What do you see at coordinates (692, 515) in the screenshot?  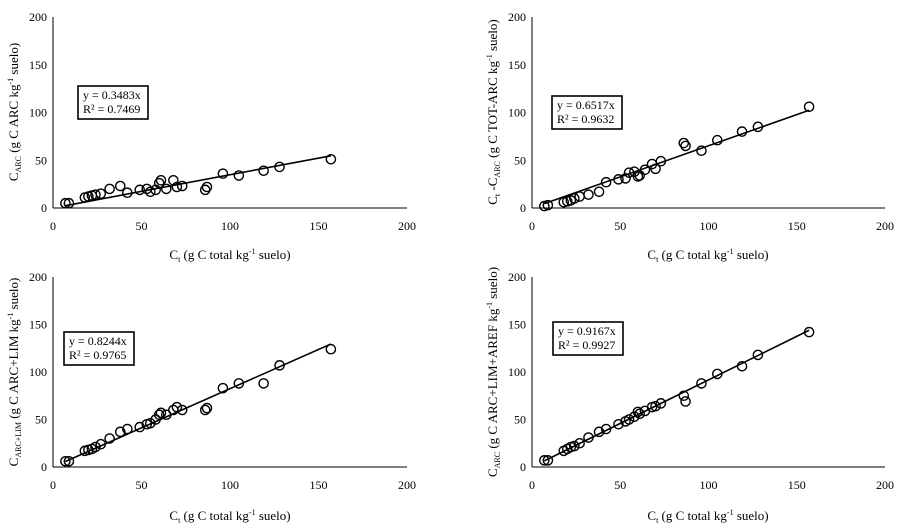 I see `x-axis-title-text: (g C total kg` at bounding box center [692, 515].